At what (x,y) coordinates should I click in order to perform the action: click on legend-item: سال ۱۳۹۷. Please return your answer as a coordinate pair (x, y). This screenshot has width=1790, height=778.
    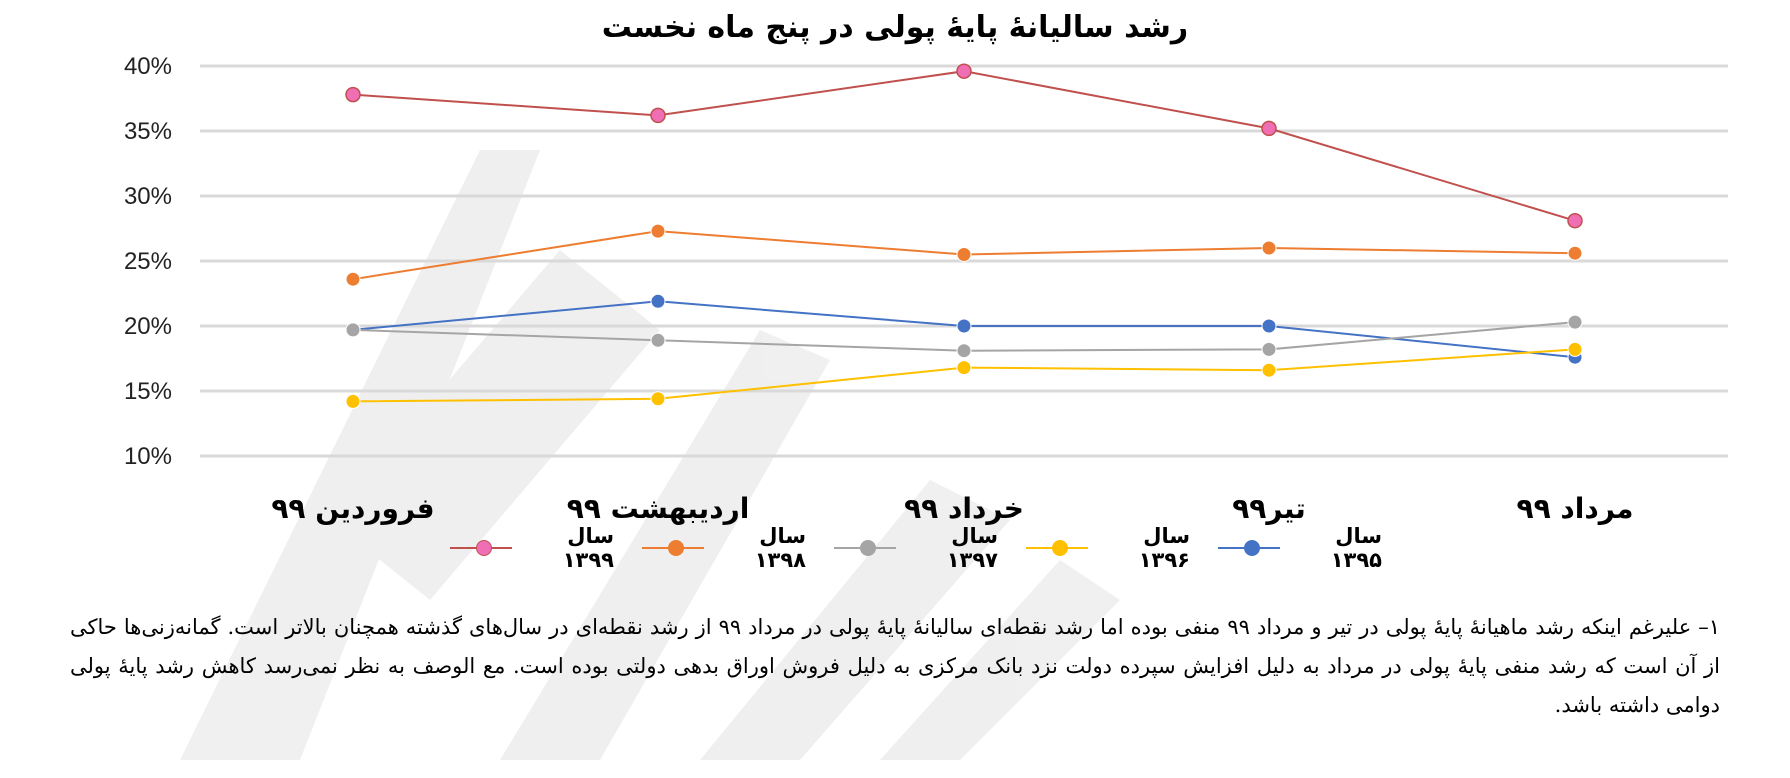
    Looking at the image, I should click on (916, 548).